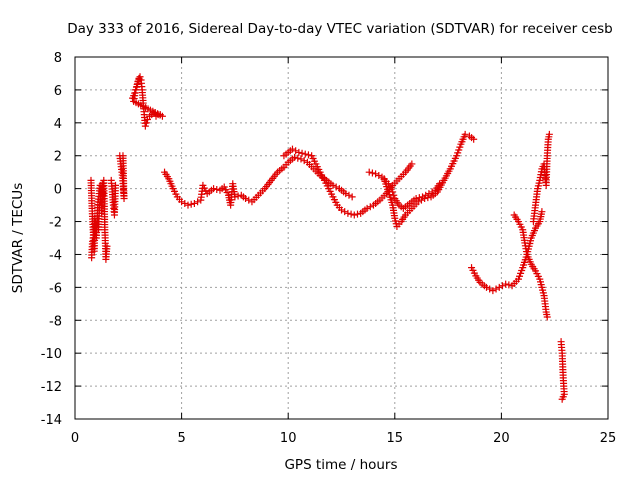 Image resolution: width=640 pixels, height=480 pixels. I want to click on x-tick-label: 10, so click(288, 438).